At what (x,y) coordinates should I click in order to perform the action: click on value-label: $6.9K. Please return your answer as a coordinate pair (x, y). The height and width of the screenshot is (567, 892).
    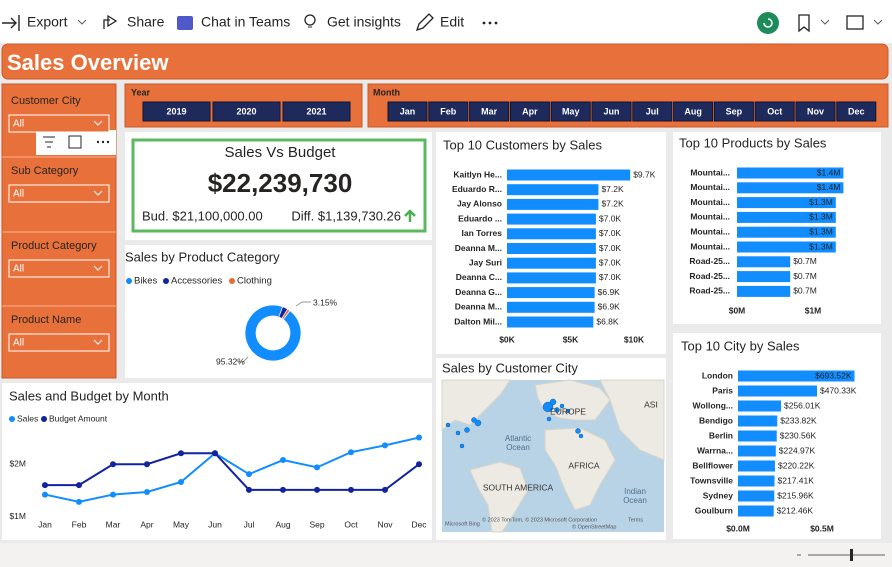
    Looking at the image, I should click on (609, 307).